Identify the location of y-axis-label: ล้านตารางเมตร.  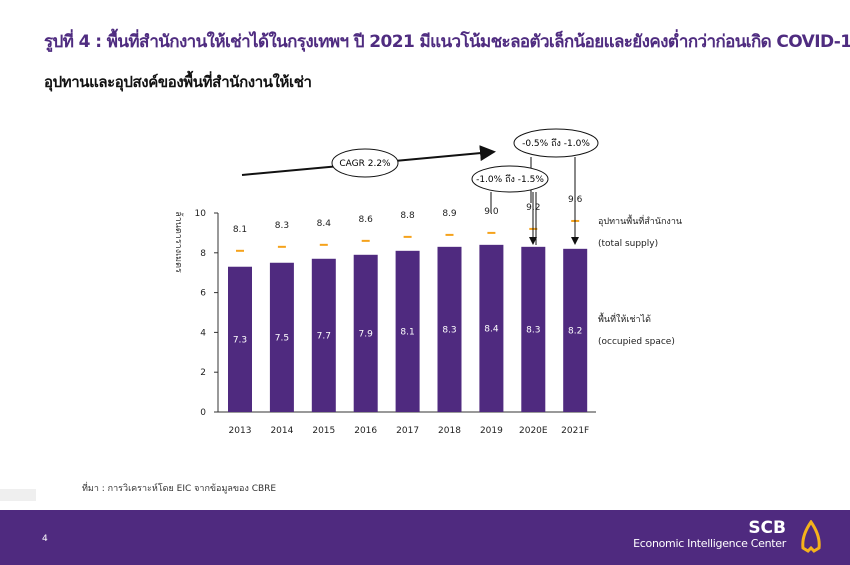
(178, 242).